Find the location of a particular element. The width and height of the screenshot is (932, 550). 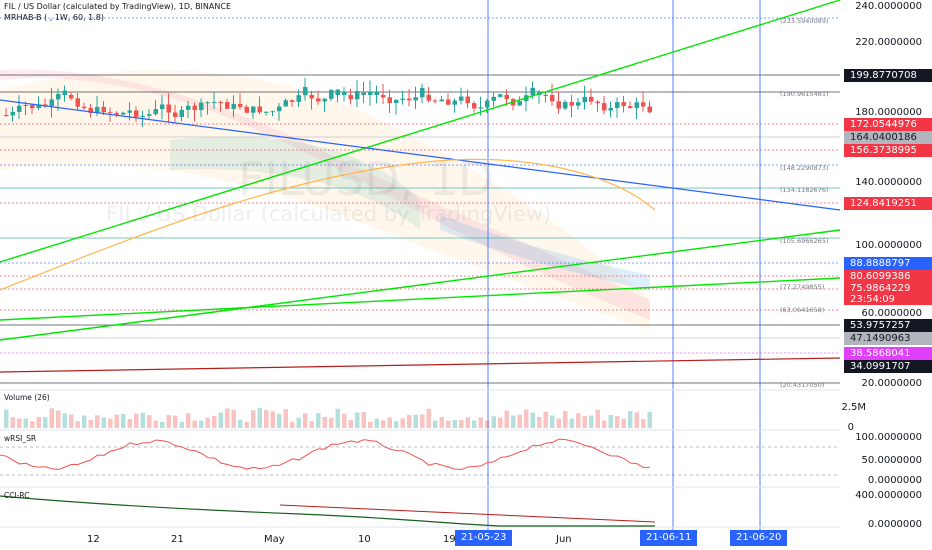

trend-band is located at coordinates (545, 252).